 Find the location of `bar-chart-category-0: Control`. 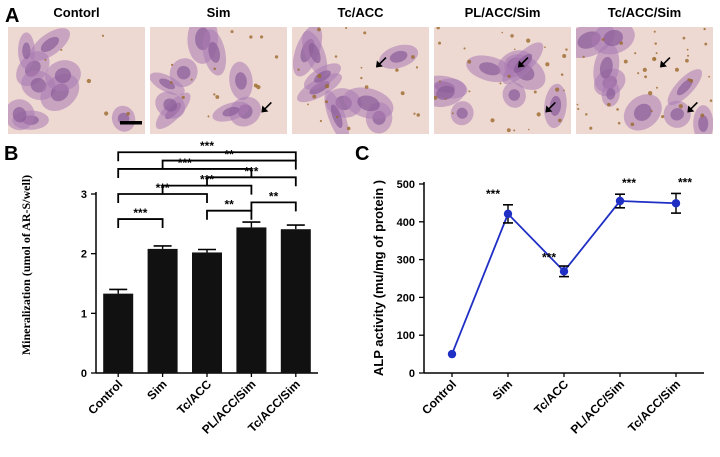

bar-chart-category-0: Control is located at coordinates (105, 397).